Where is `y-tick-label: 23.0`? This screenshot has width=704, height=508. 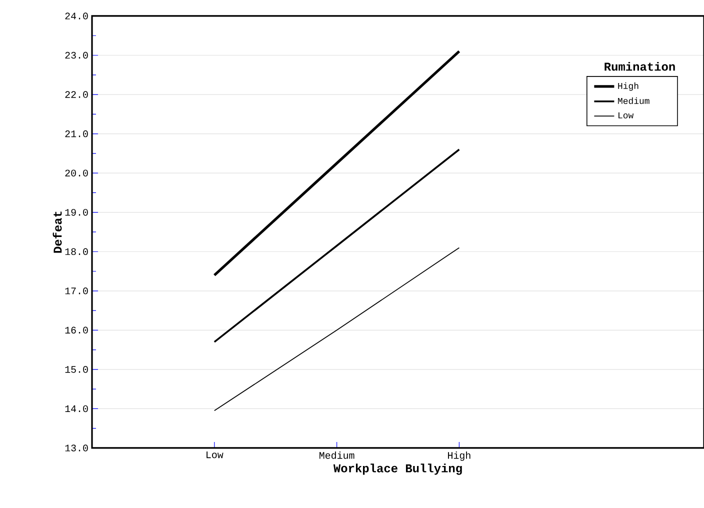
y-tick-label: 23.0 is located at coordinates (76, 55).